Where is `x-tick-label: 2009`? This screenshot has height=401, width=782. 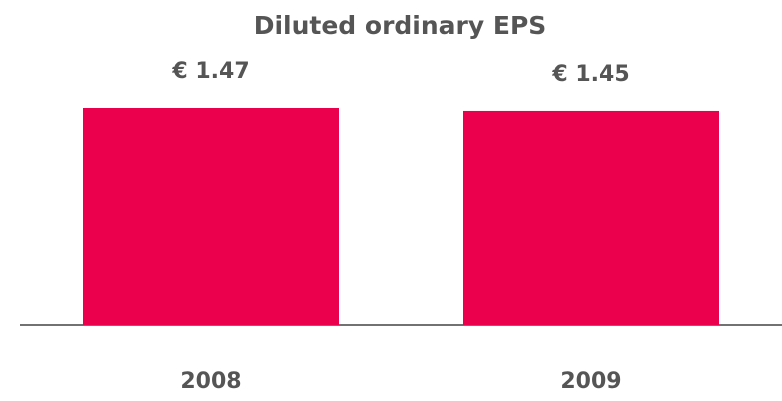 x-tick-label: 2009 is located at coordinates (590, 381).